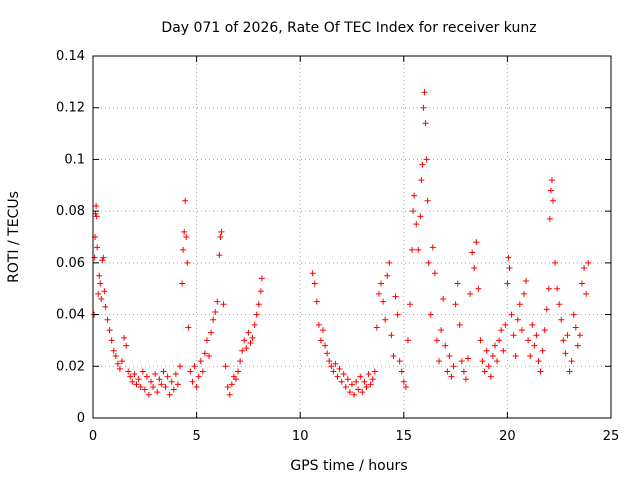  I want to click on x-tick-label: 20, so click(507, 436).